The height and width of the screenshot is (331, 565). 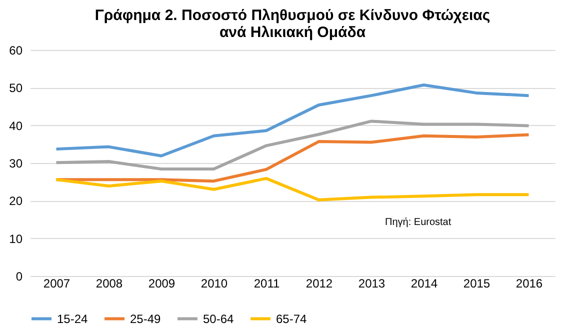 What do you see at coordinates (214, 283) in the screenshot?
I see `x-tick-label: 2010` at bounding box center [214, 283].